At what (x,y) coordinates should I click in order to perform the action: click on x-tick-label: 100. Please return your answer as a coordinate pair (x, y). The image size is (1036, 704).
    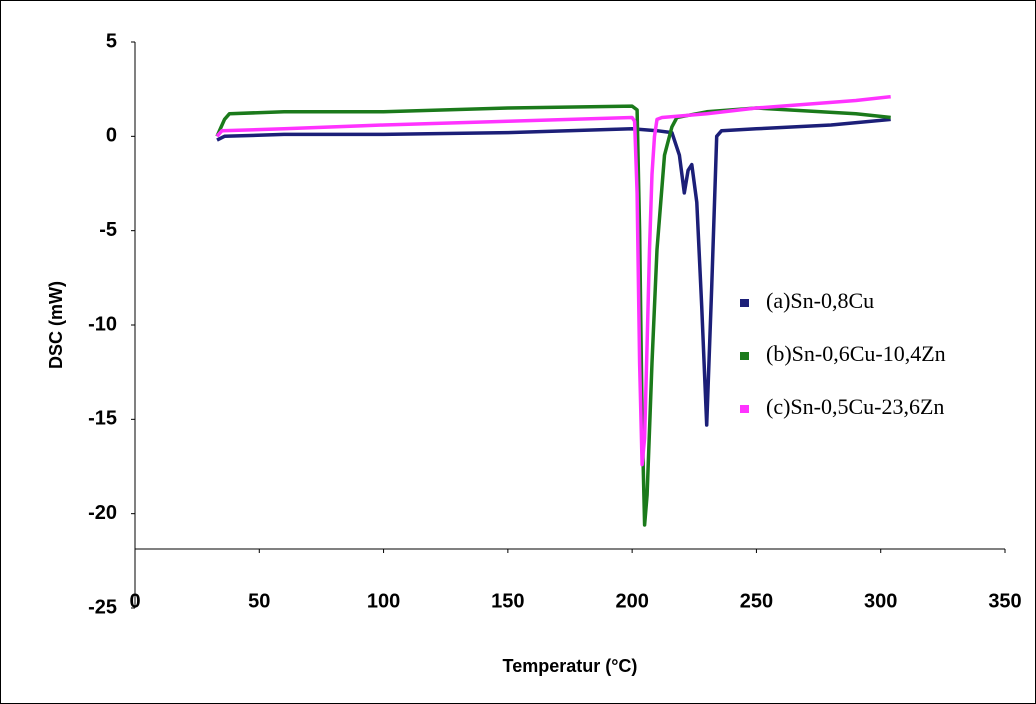
    Looking at the image, I should click on (383, 601).